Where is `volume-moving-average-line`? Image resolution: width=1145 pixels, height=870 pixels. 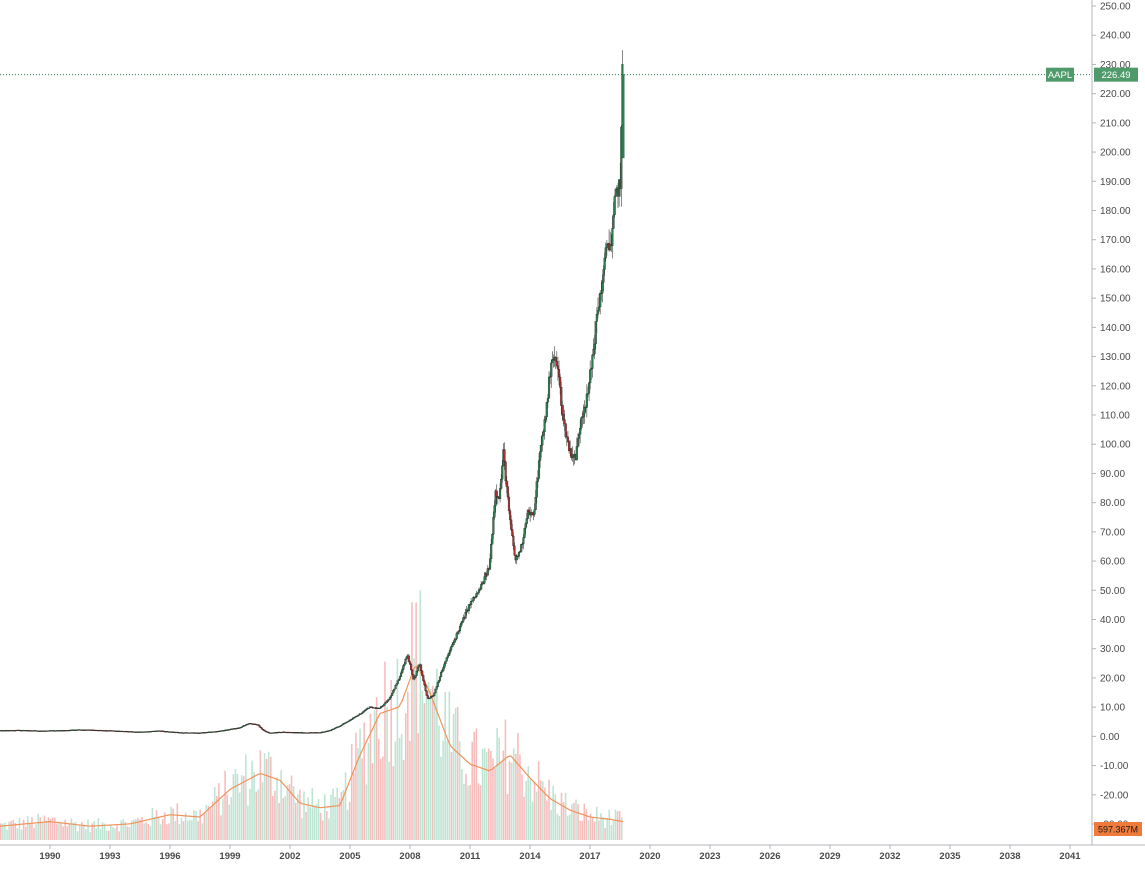
volume-moving-average-line is located at coordinates (312, 746).